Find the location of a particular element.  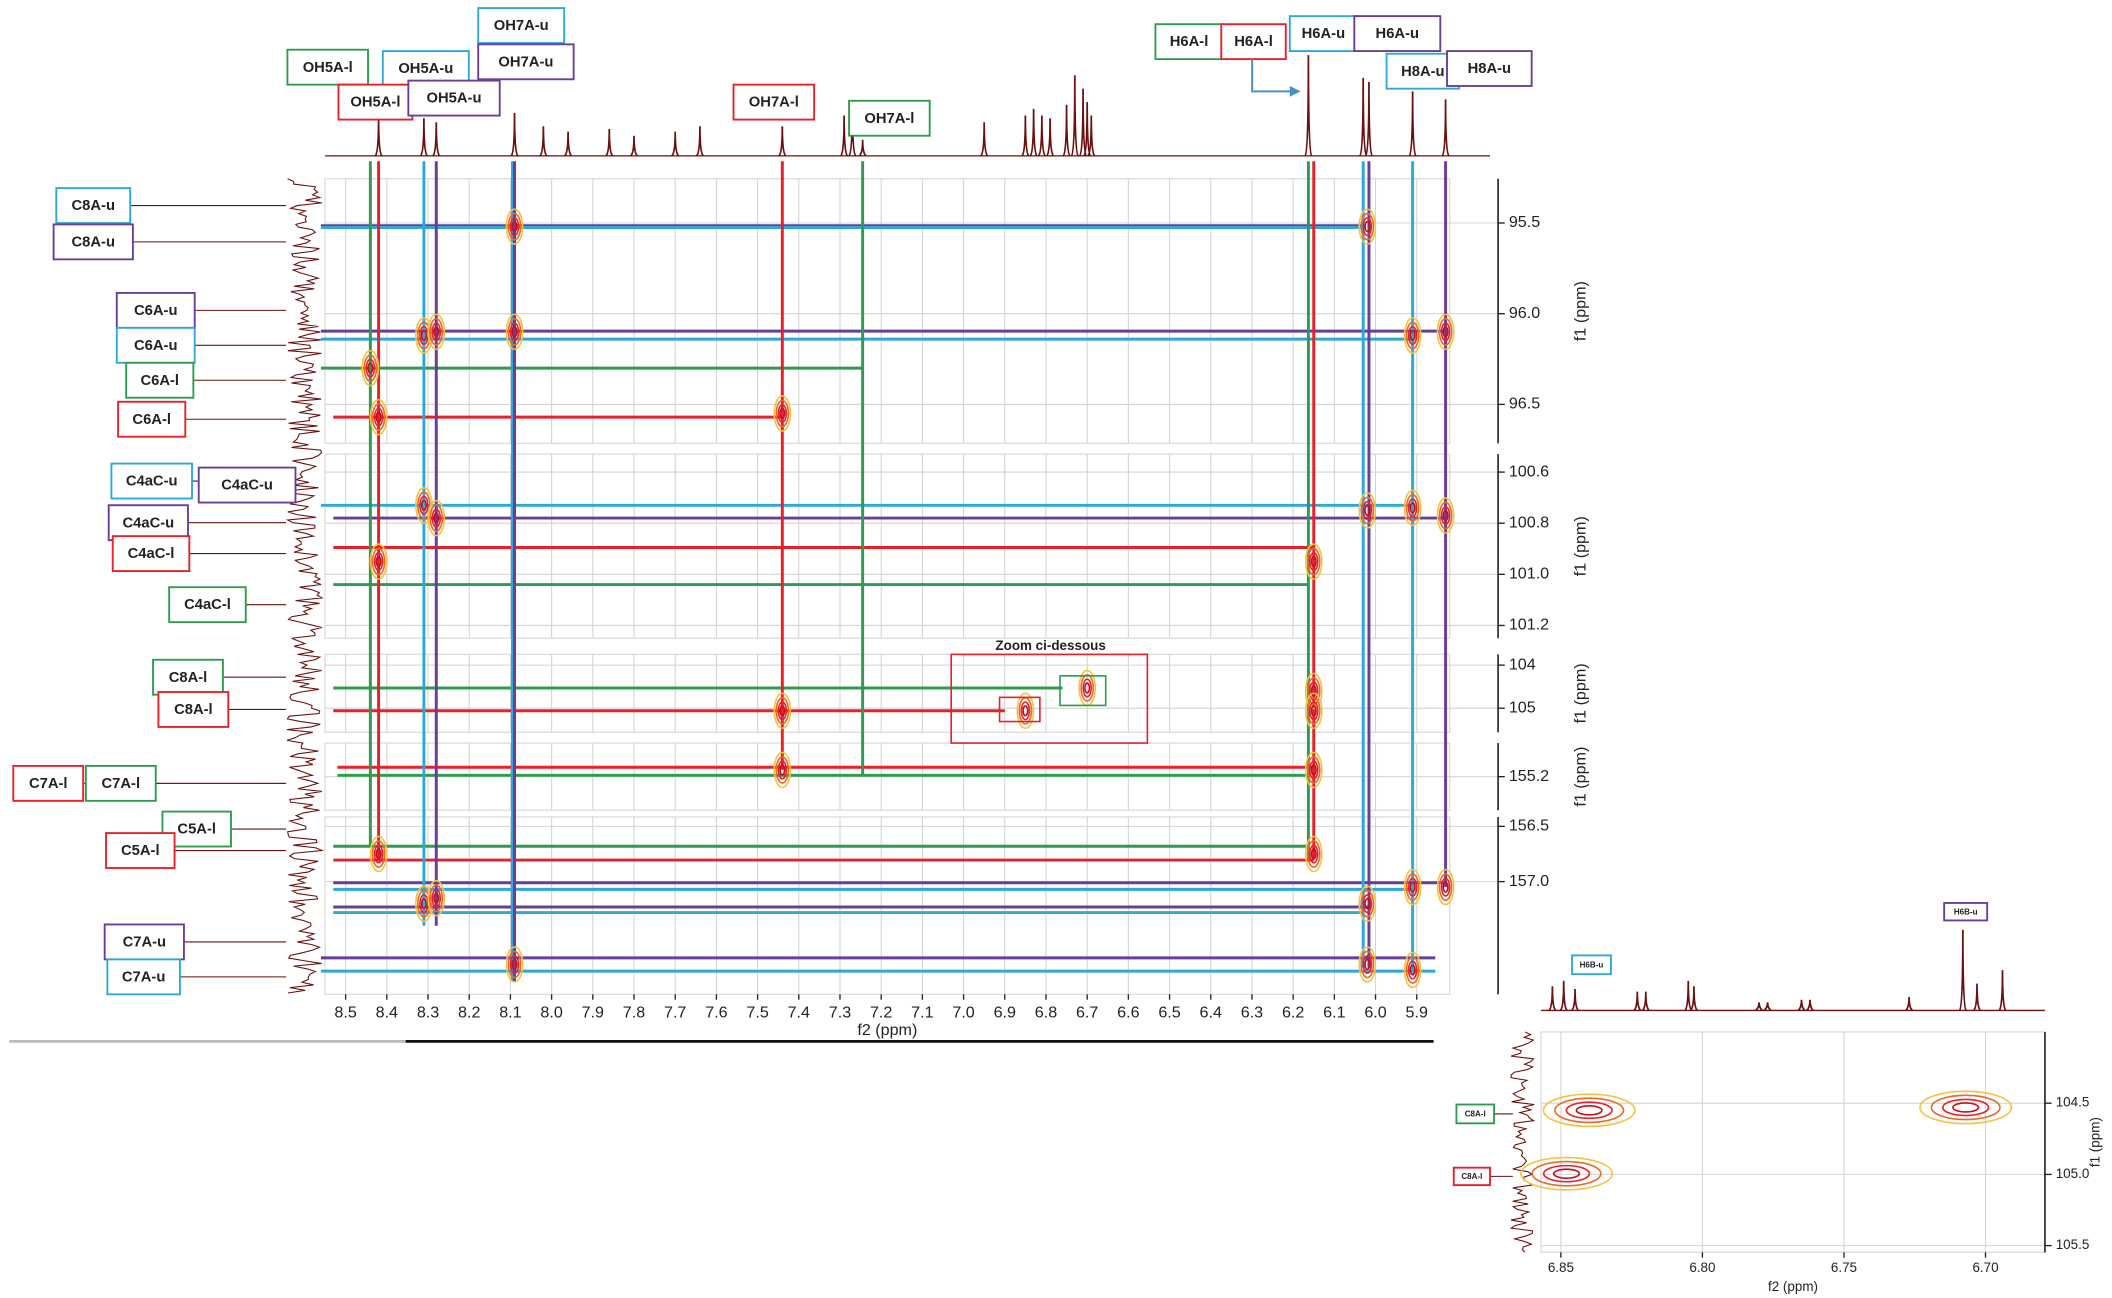

y-axis-label: f1 (ppm) is located at coordinates (2095, 1142).